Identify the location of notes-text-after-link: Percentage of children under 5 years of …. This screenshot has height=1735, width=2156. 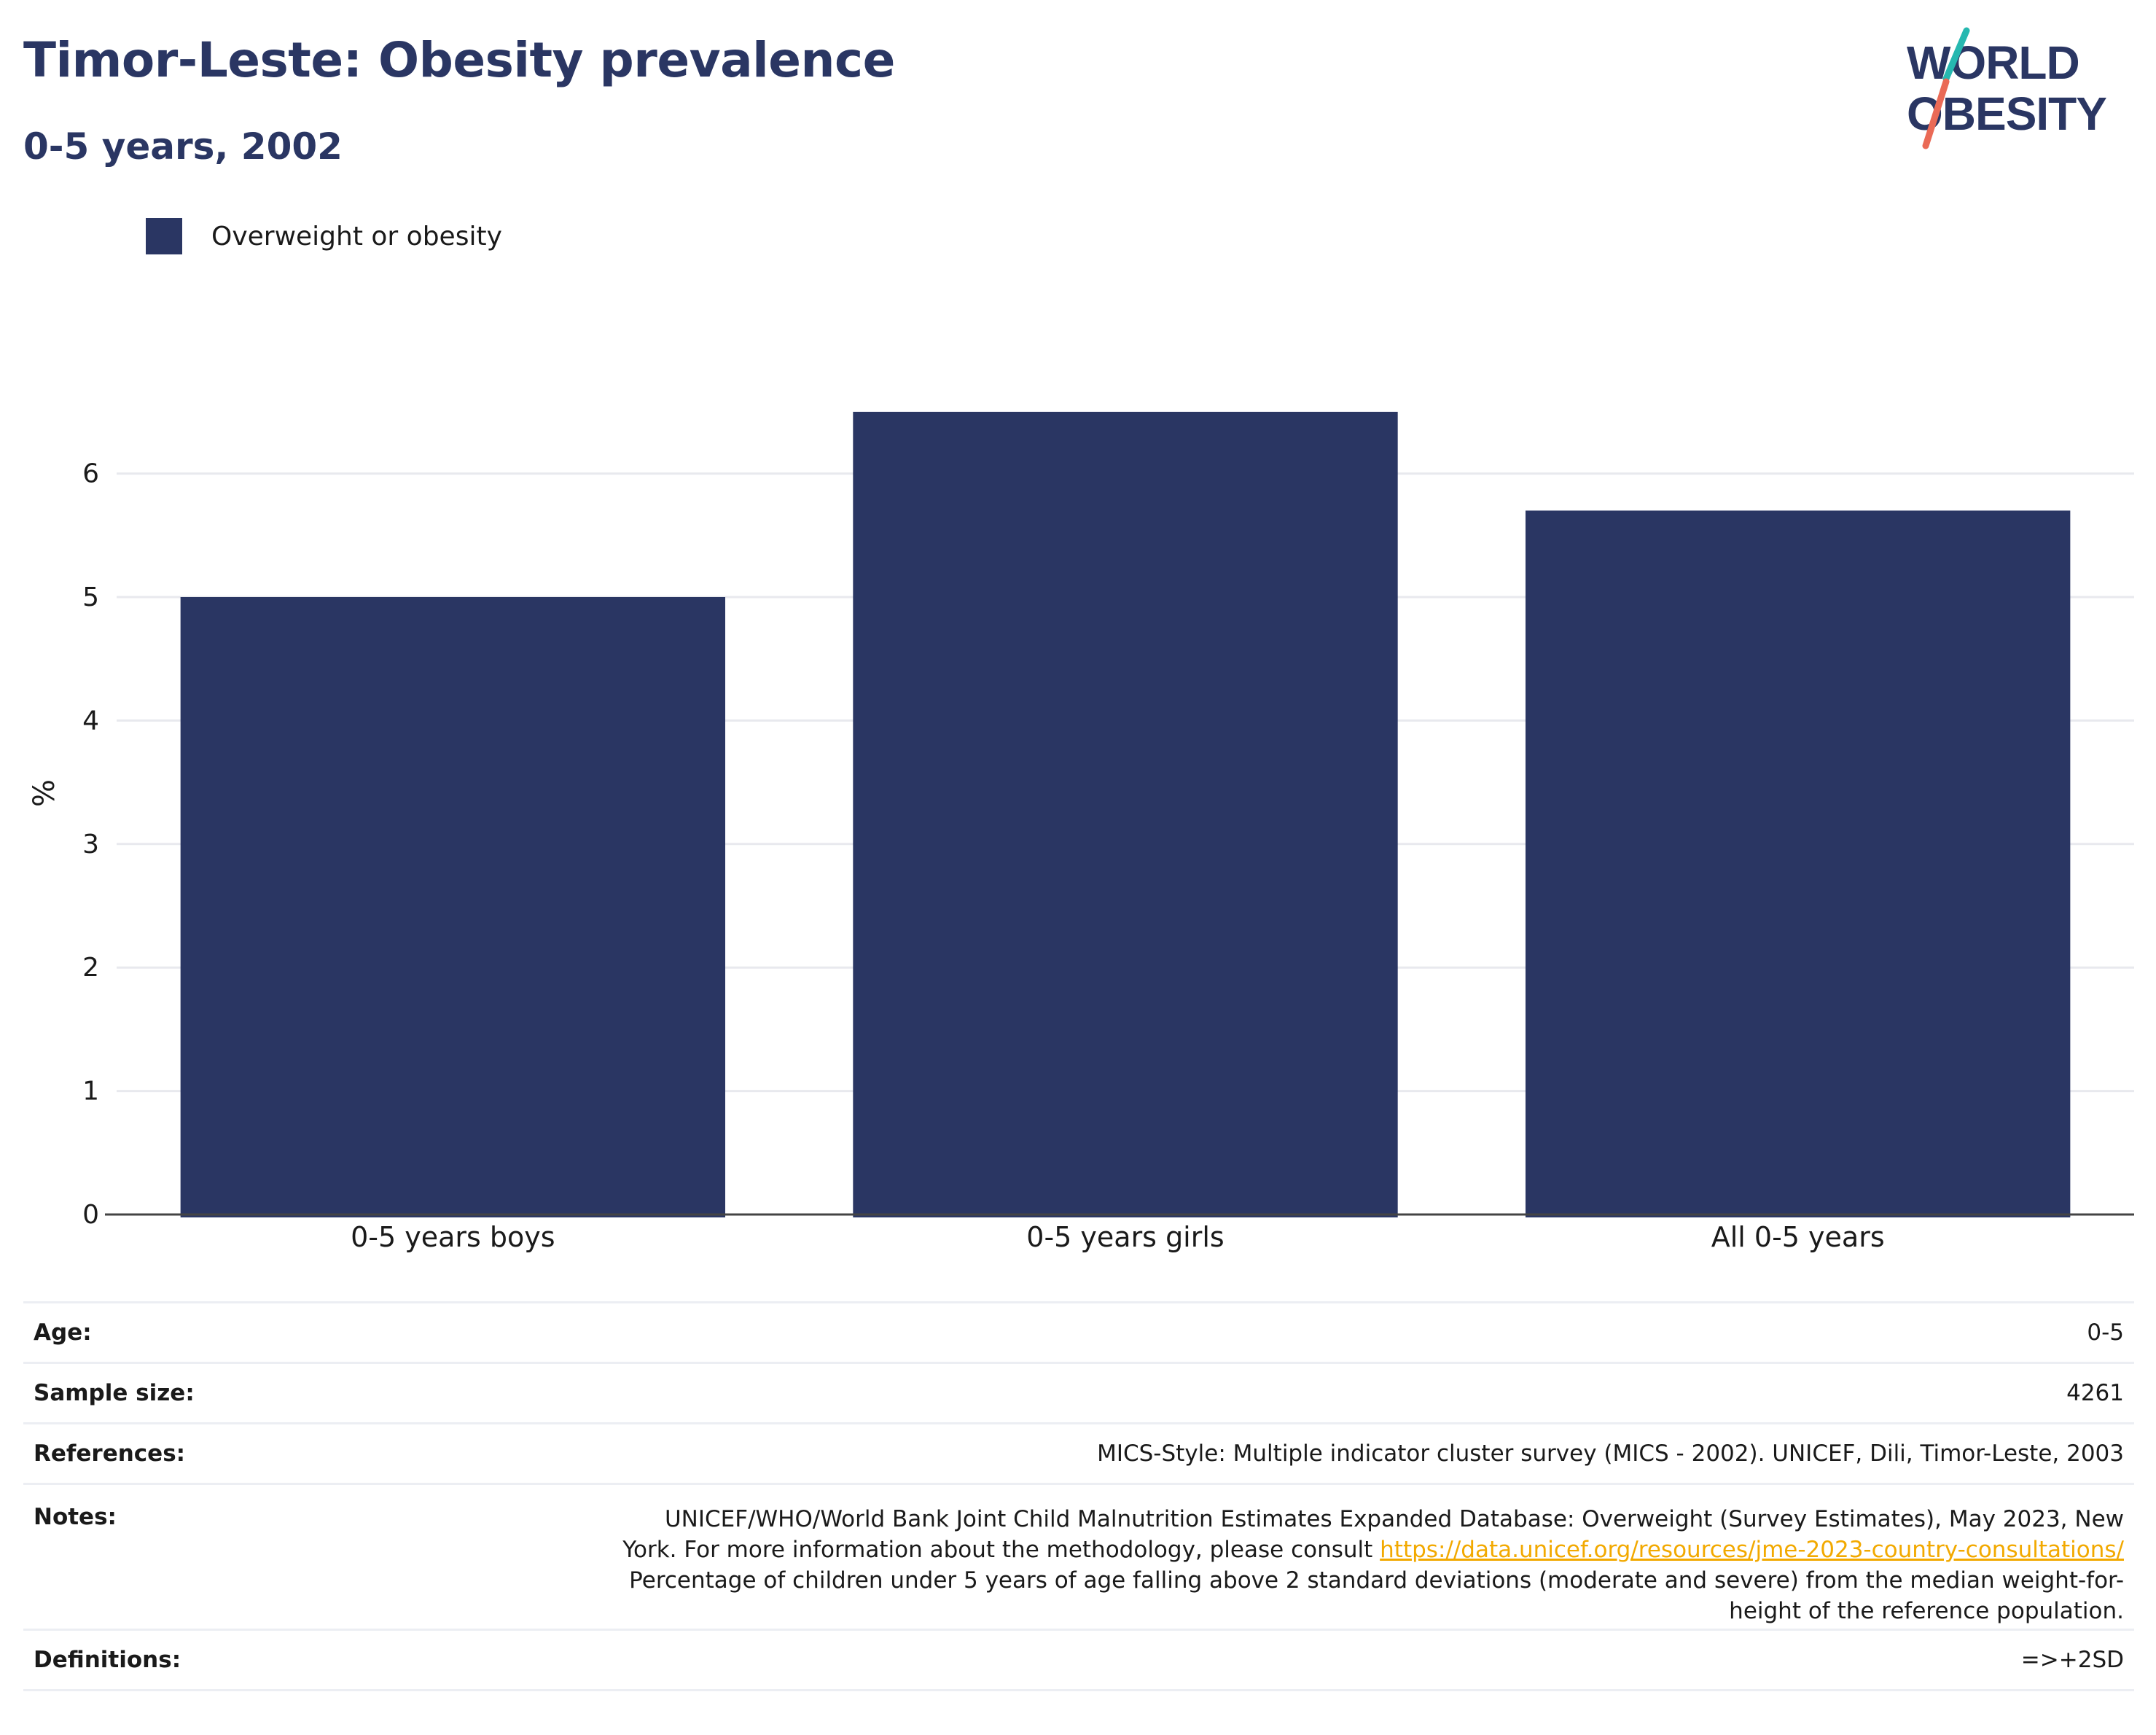
(1376, 1596).